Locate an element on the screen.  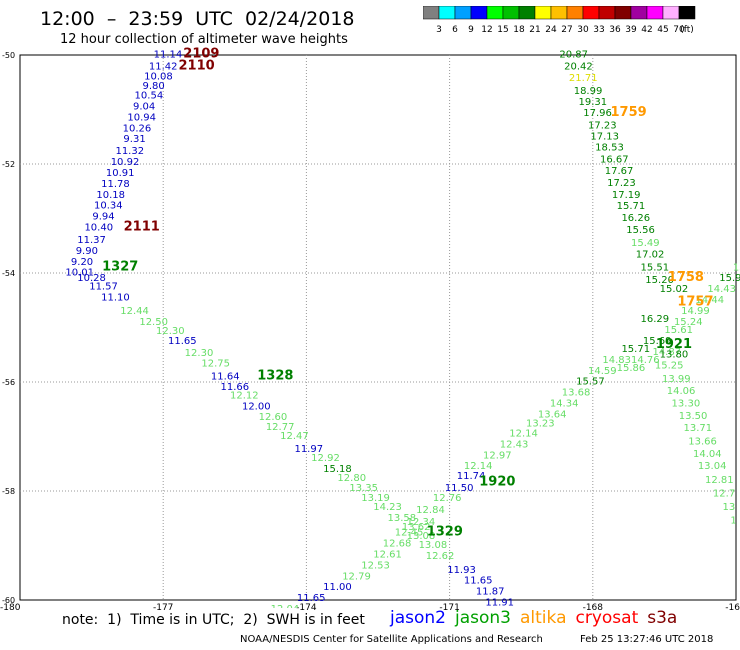
wave-height-value: 14.83 is located at coordinates (616, 360).